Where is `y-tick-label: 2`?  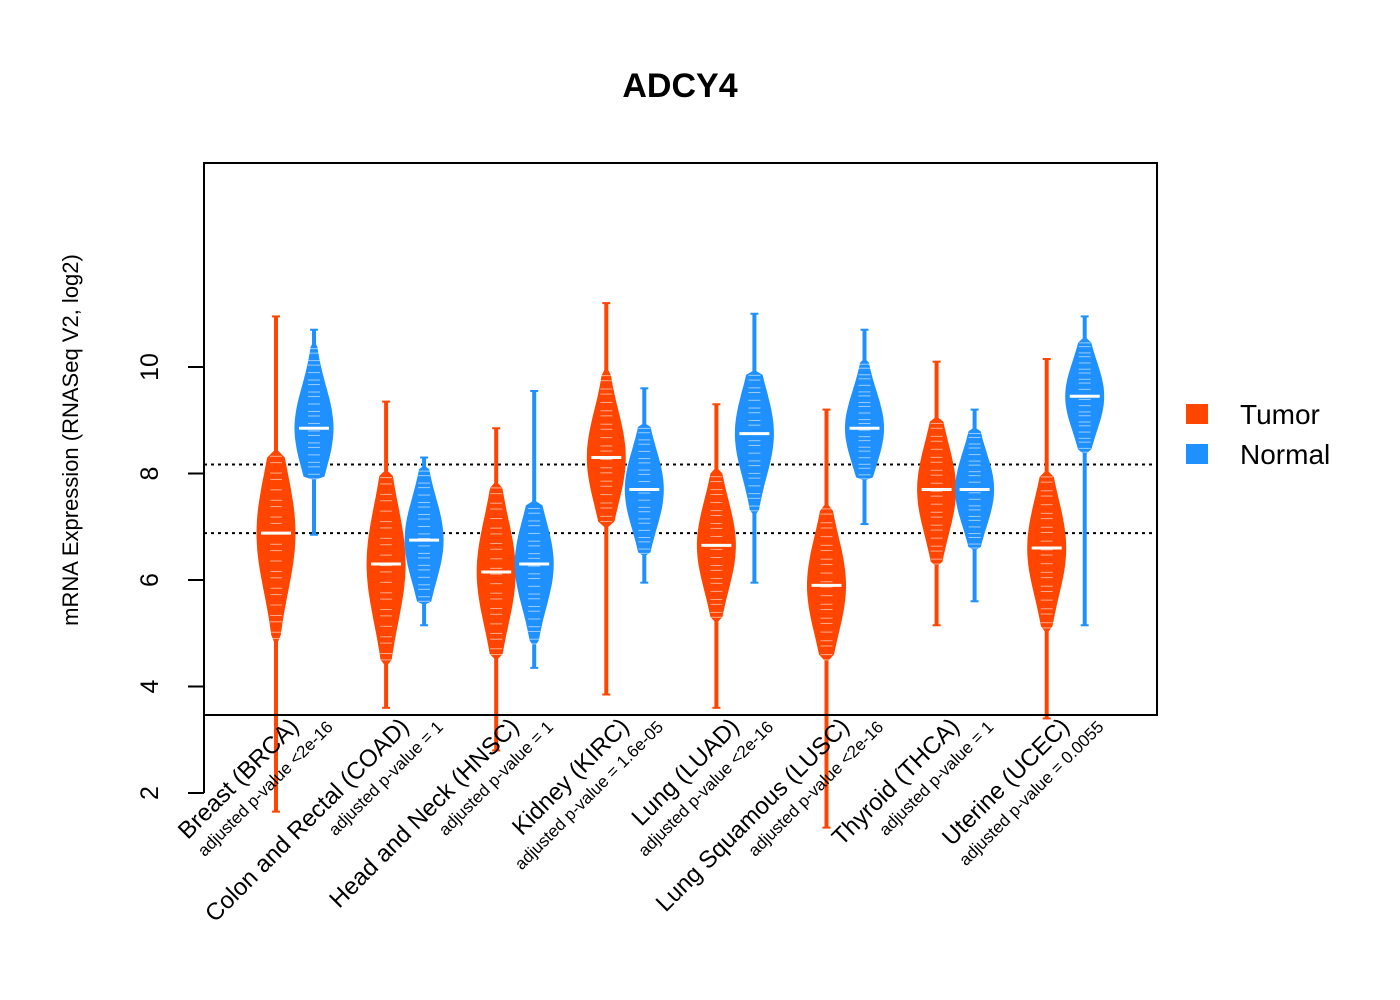
y-tick-label: 2 is located at coordinates (150, 793).